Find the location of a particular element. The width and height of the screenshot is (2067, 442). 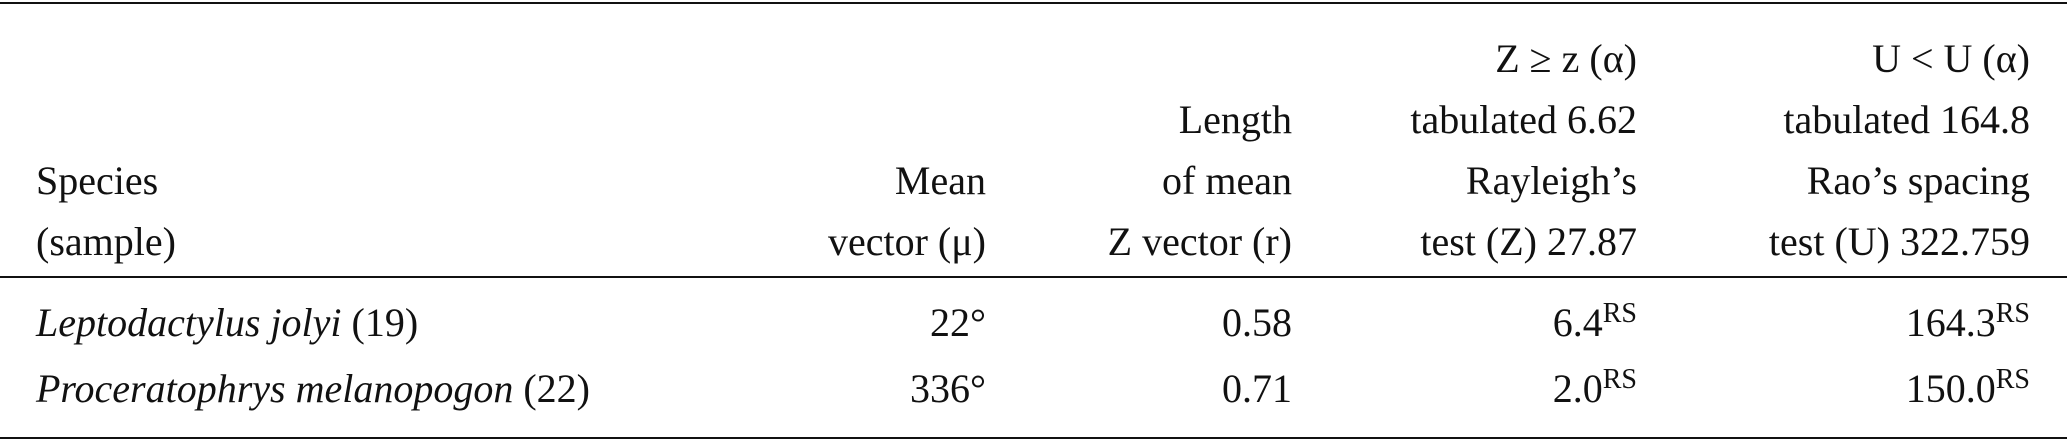

header-cell: Length of mean Z vector (r) is located at coordinates (1200, 180).